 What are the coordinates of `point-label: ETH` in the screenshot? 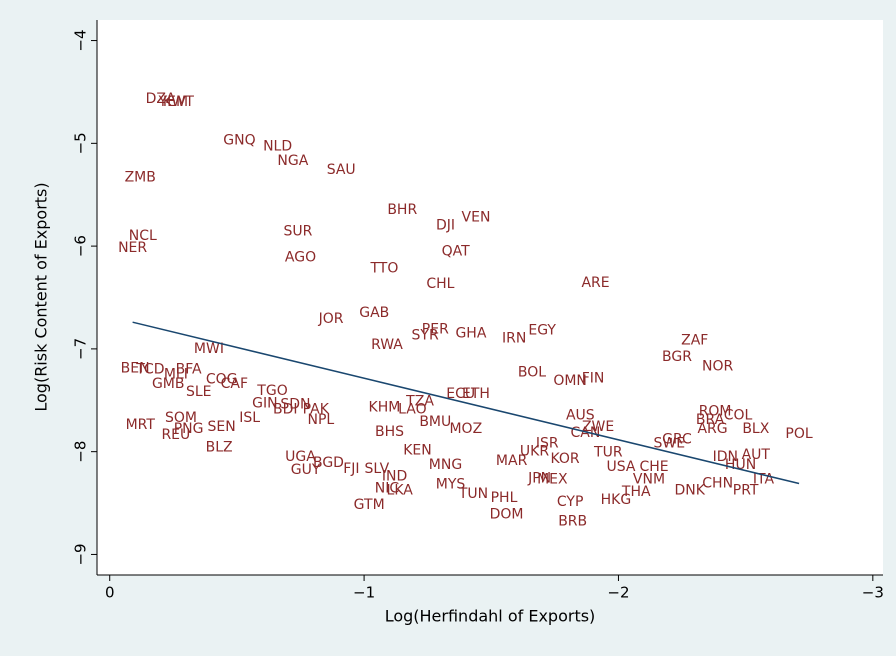 It's located at (476, 394).